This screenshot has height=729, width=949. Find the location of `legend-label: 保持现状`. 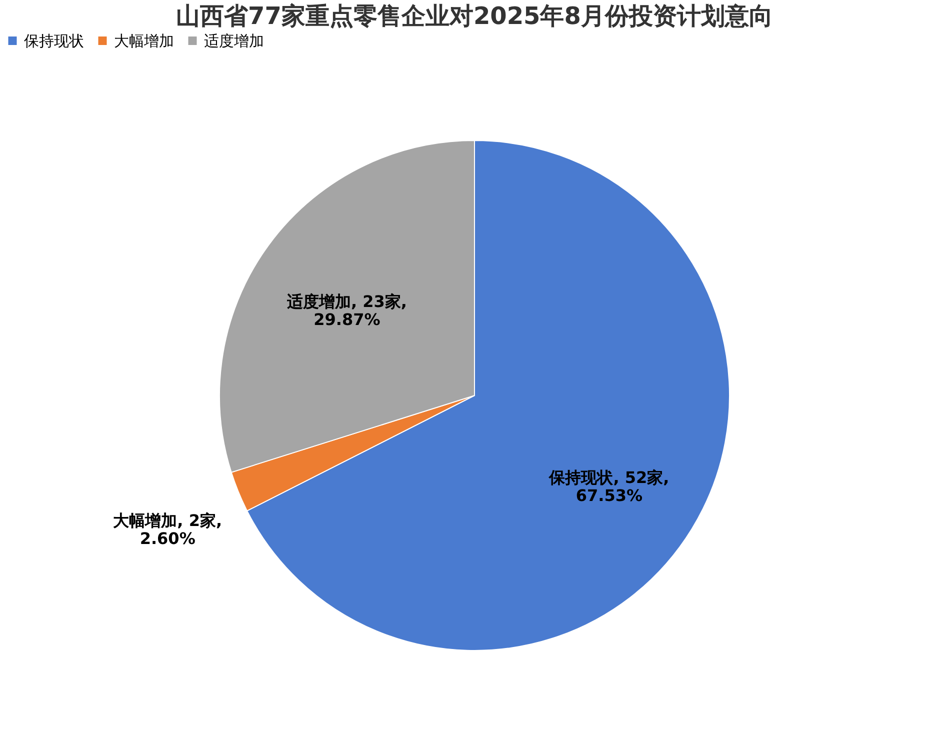

legend-label: 保持现状 is located at coordinates (54, 41).